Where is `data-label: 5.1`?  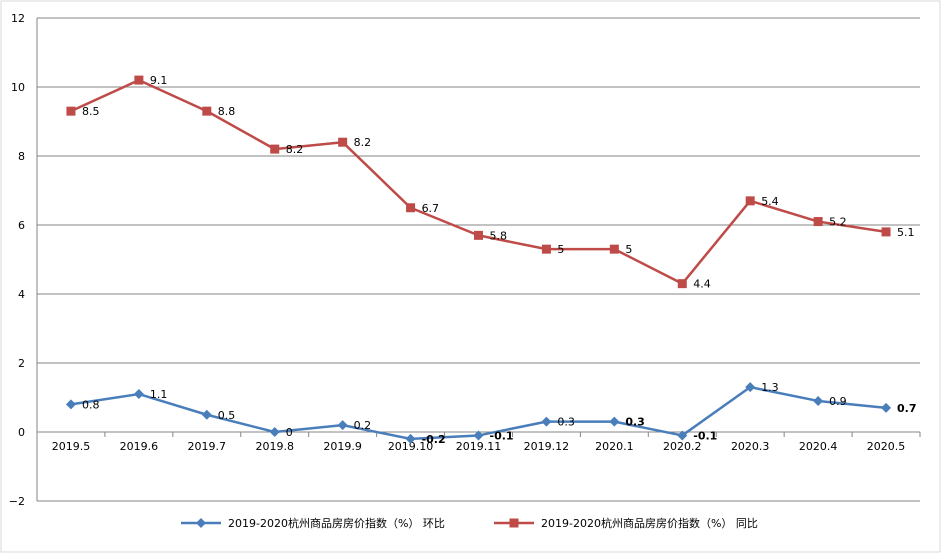 data-label: 5.1 is located at coordinates (906, 232).